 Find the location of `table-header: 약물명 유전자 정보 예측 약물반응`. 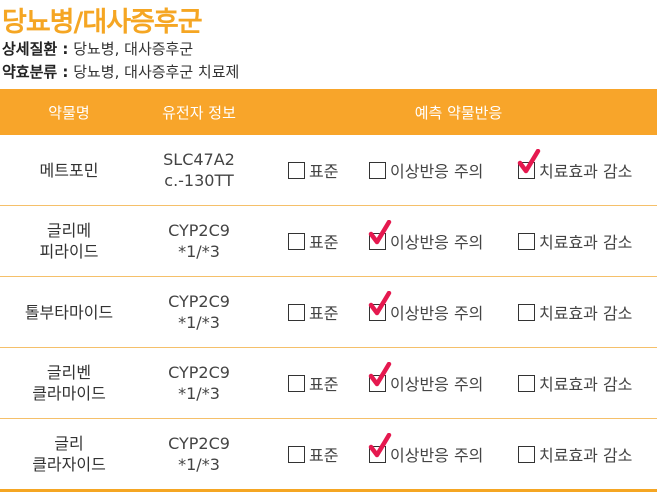

table-header: 약물명 유전자 정보 예측 약물반응 is located at coordinates (328, 112).